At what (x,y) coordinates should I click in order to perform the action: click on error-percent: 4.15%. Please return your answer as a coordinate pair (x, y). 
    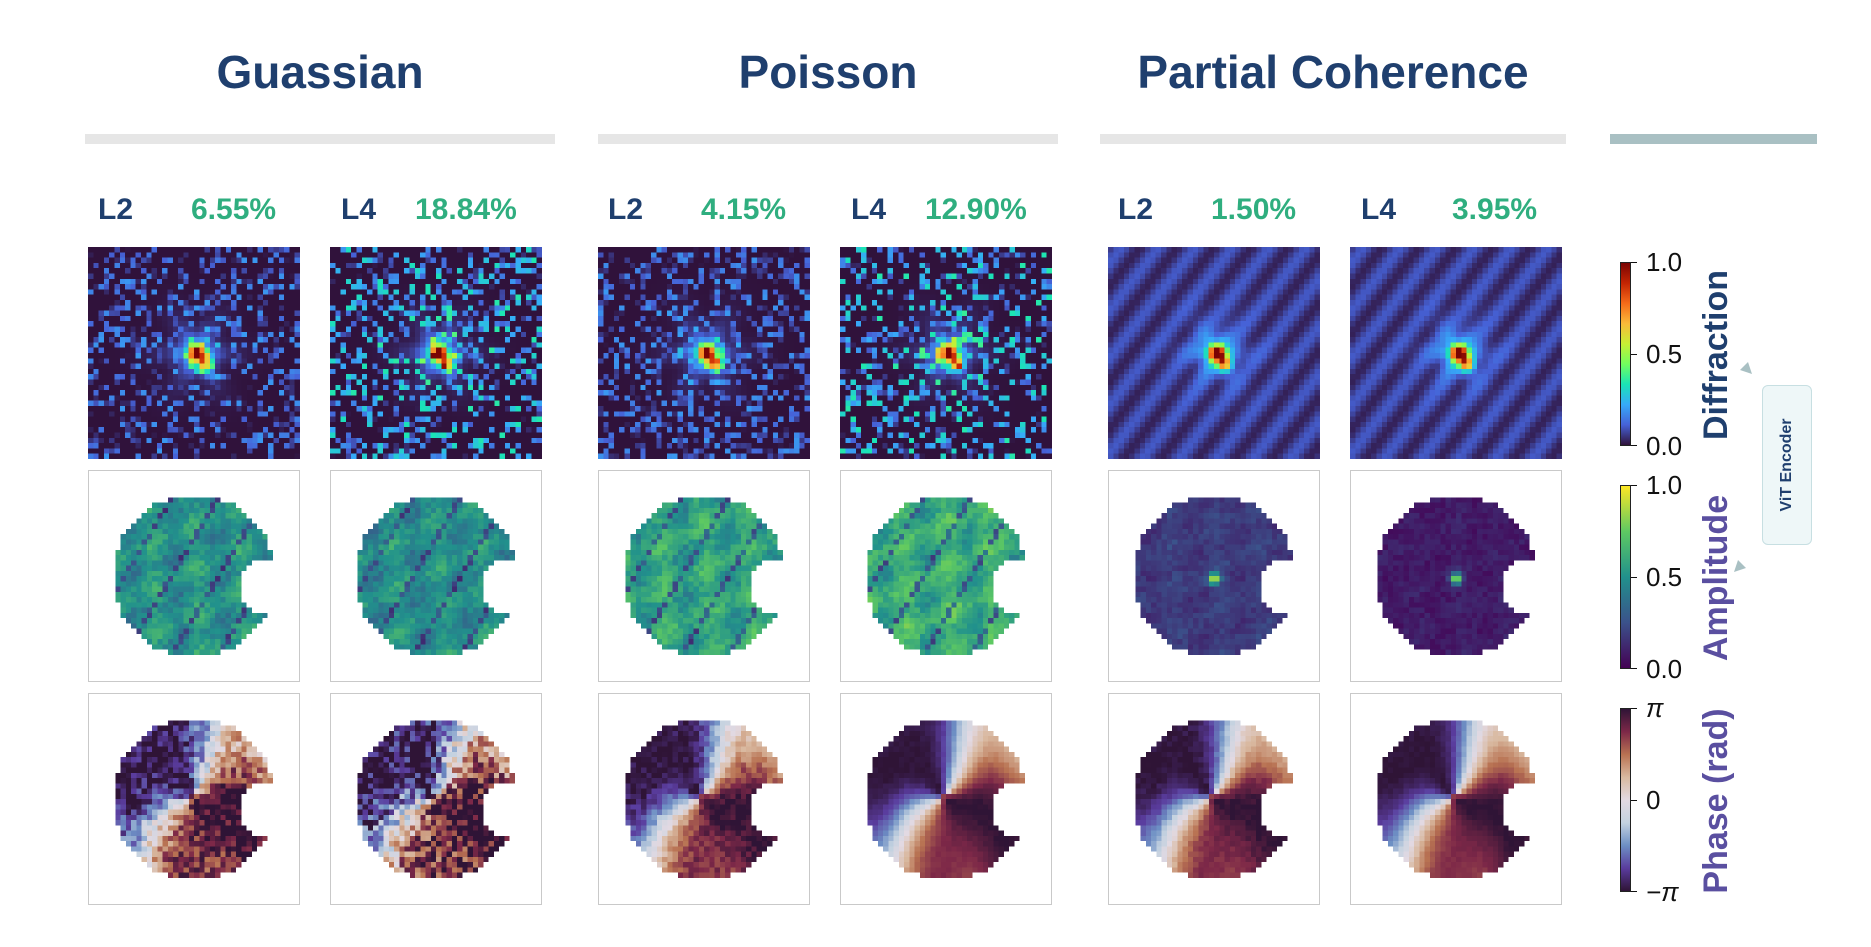
    Looking at the image, I should click on (744, 209).